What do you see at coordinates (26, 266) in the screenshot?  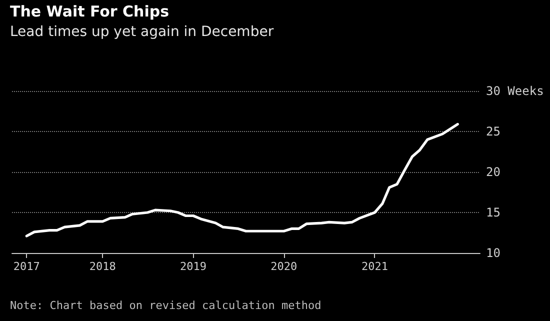 I see `x-tick-label: 2017` at bounding box center [26, 266].